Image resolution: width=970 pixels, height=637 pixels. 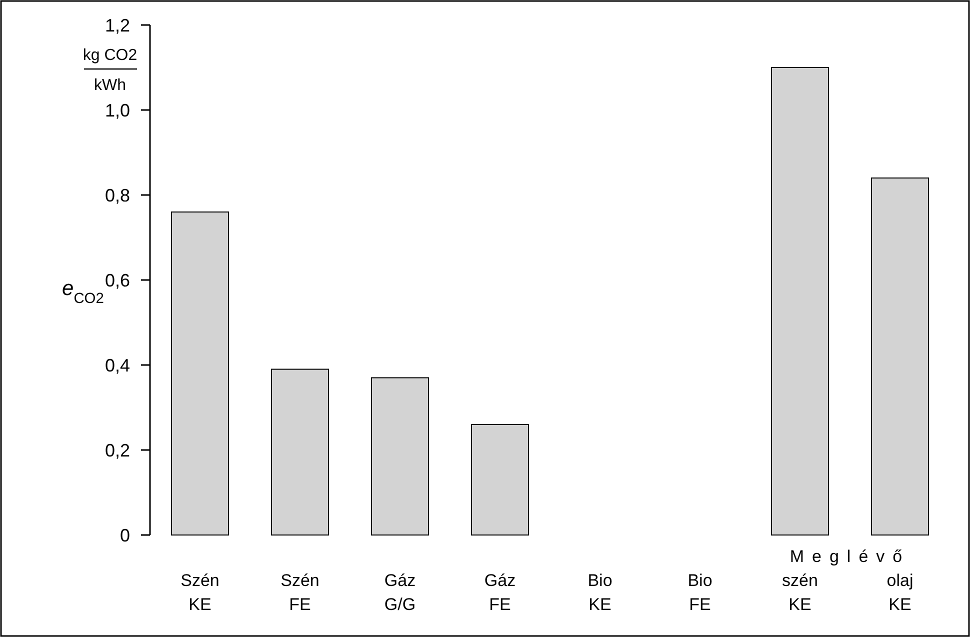 I want to click on text: Meglévő, so click(x=850, y=556).